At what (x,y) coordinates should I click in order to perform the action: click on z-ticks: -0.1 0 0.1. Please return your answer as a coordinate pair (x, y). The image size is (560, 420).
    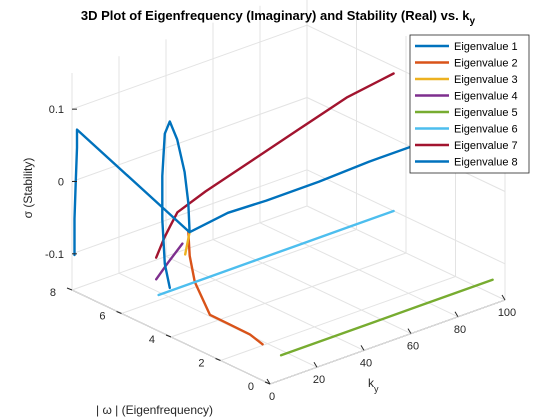
    Looking at the image, I should click on (61, 182).